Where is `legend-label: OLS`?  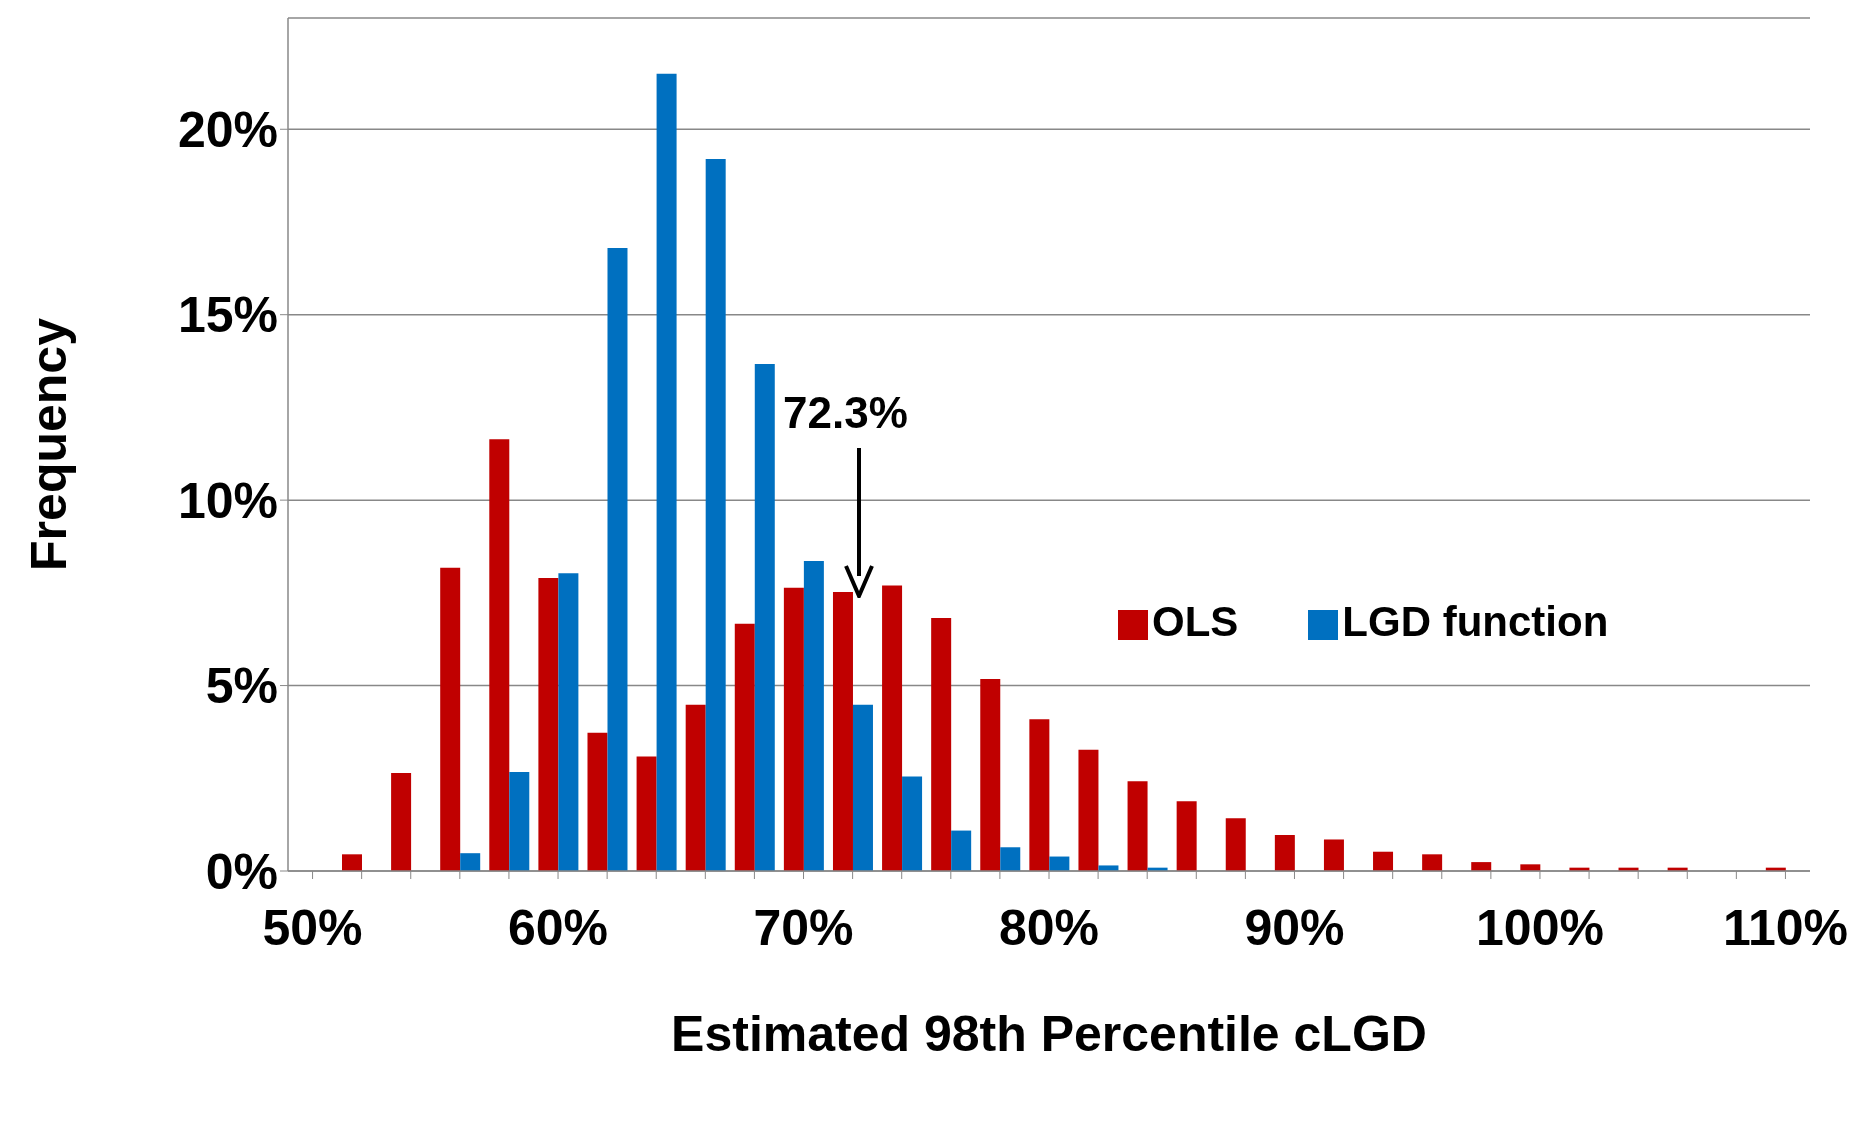
legend-label: OLS is located at coordinates (1195, 621).